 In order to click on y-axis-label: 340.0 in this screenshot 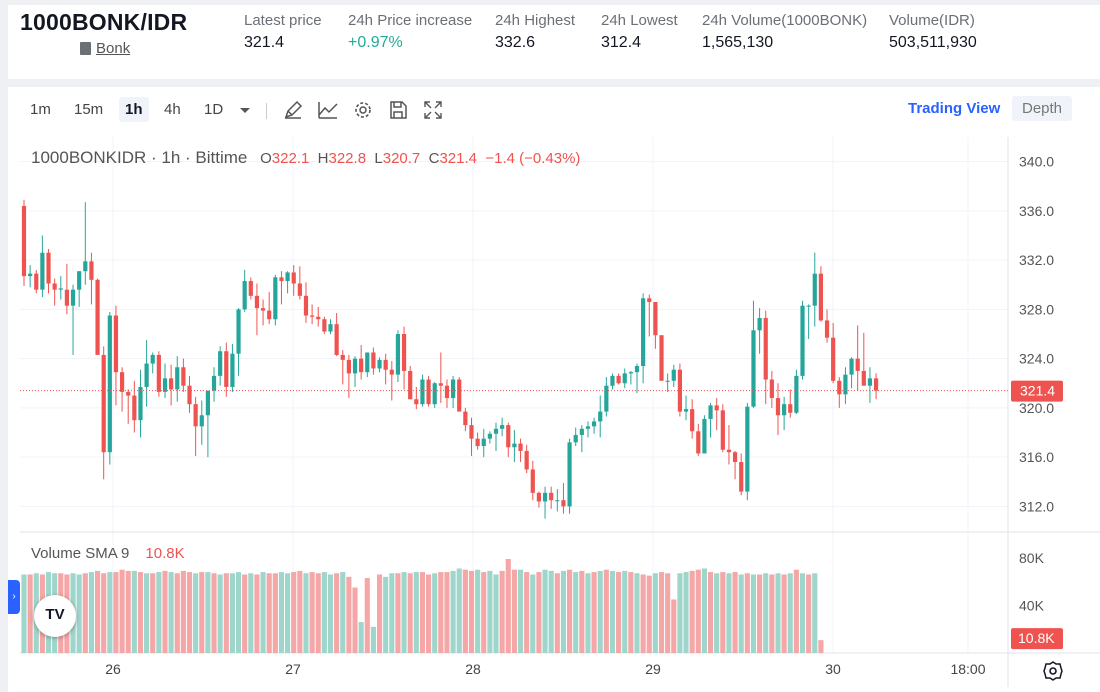, I will do `click(1036, 162)`.